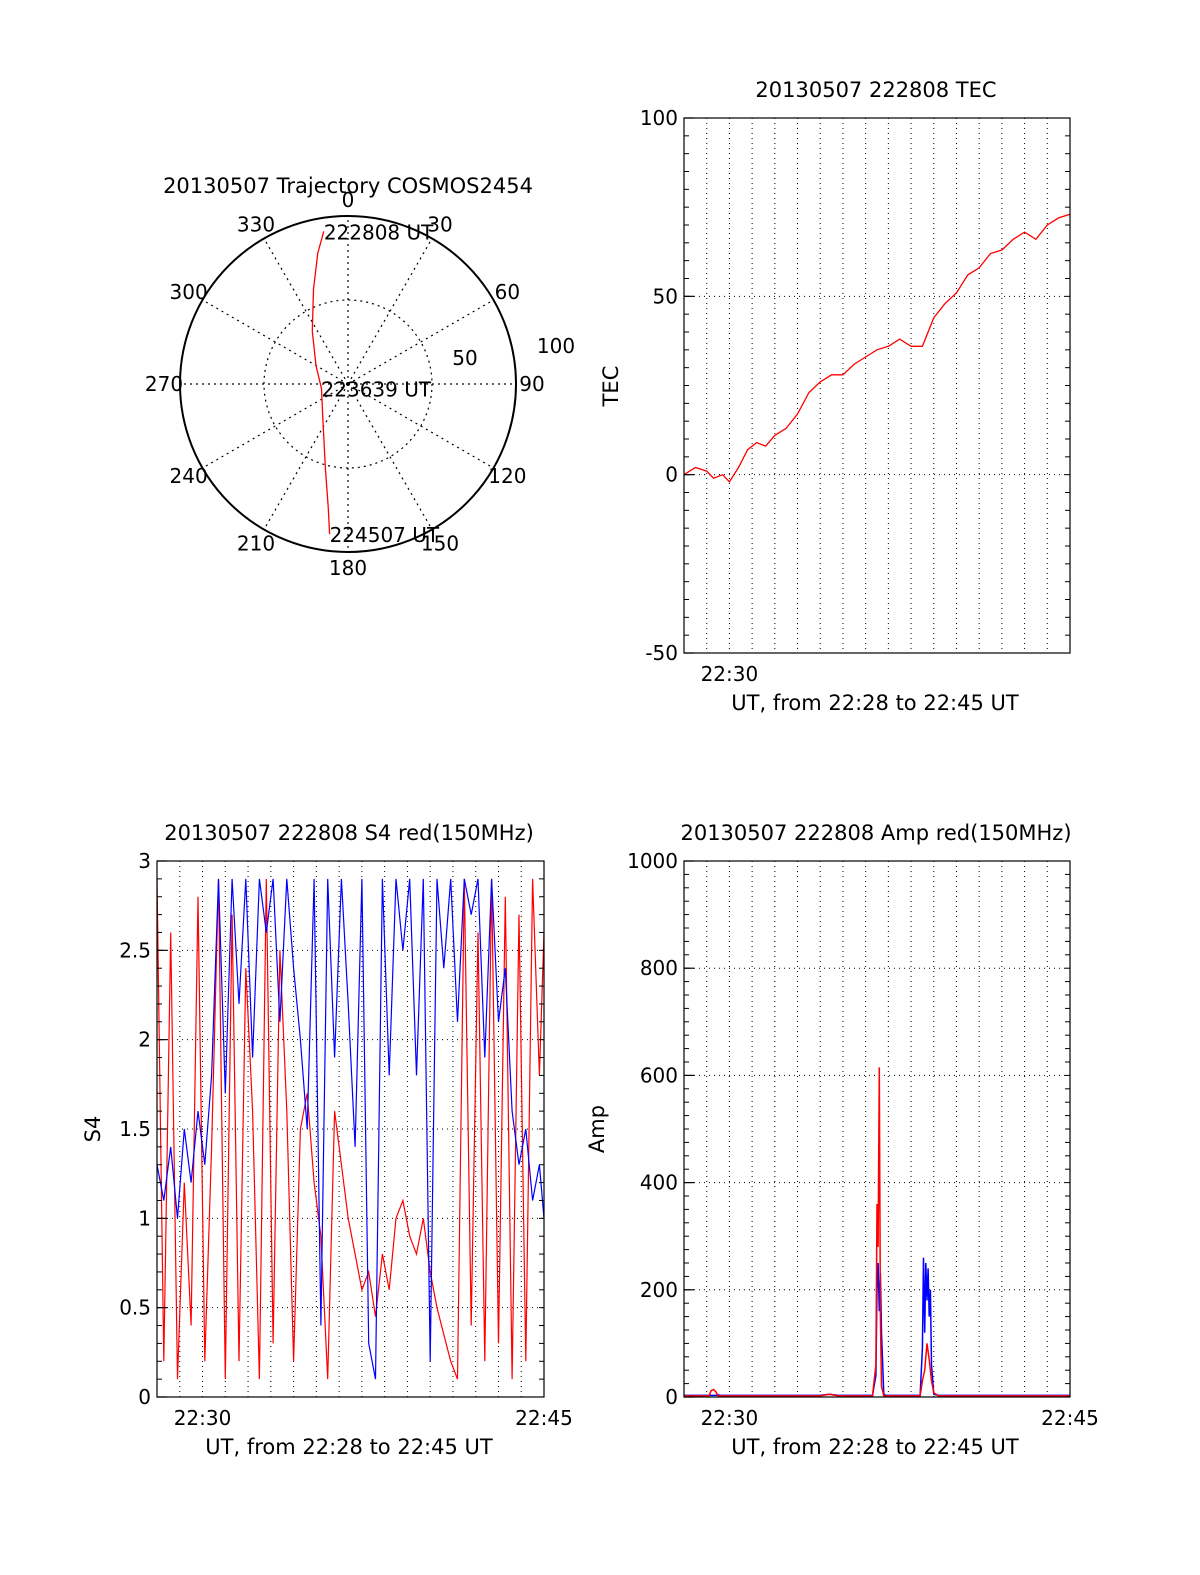 The height and width of the screenshot is (1575, 1200). I want to click on amp-series, so click(877, 1232).